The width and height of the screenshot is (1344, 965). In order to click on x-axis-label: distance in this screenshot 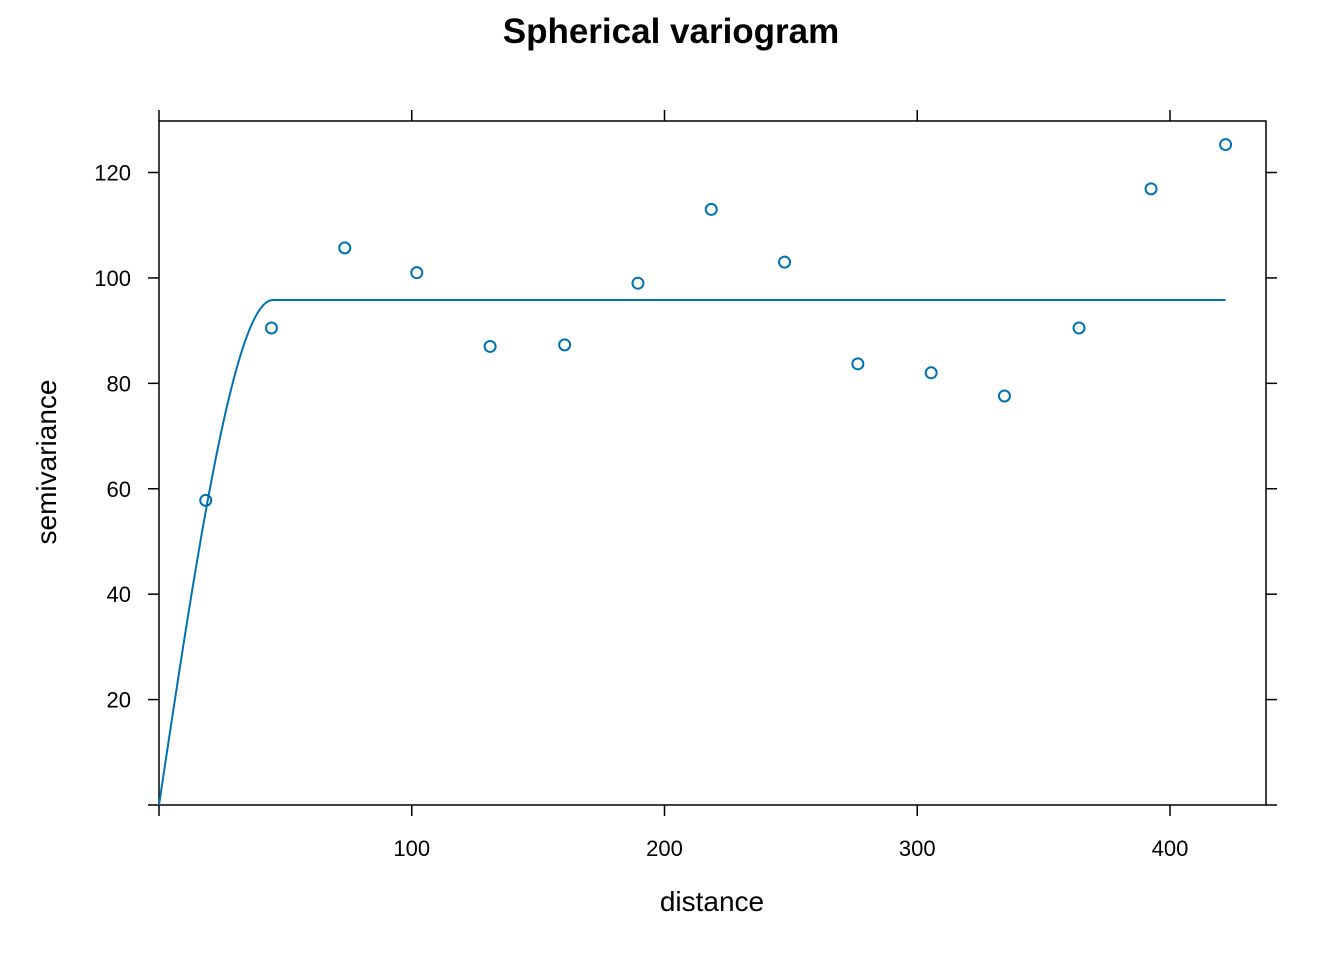, I will do `click(712, 901)`.